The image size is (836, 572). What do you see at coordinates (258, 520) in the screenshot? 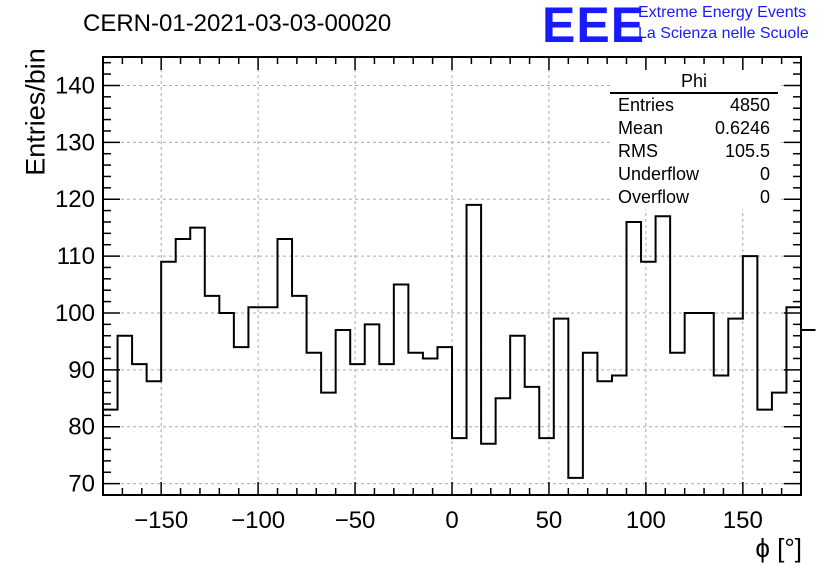
I see `x-tick-label: −100` at bounding box center [258, 520].